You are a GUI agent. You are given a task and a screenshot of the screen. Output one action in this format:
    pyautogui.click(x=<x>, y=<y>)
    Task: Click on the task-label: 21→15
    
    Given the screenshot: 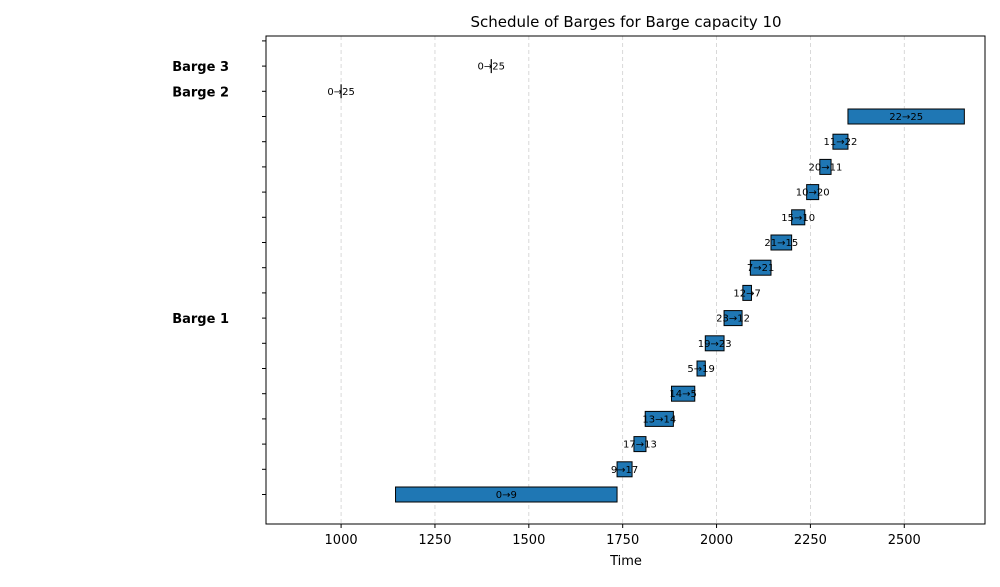 What is the action you would take?
    pyautogui.click(x=781, y=243)
    